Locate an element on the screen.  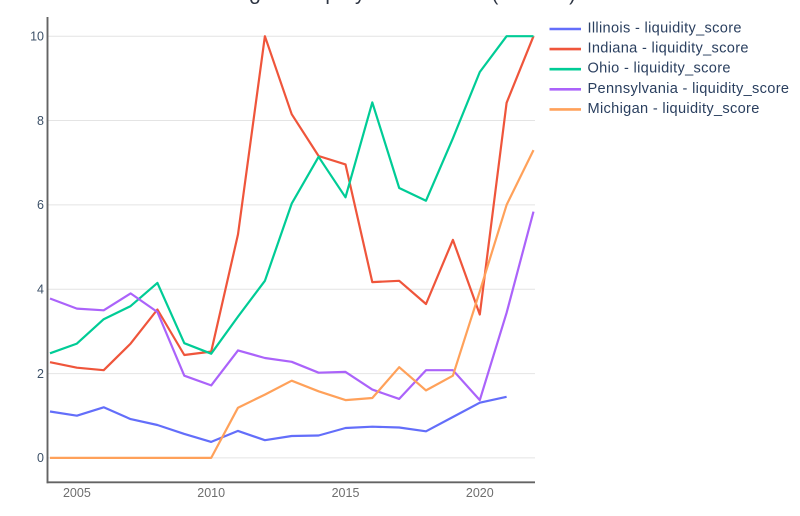
svg-text: Michigan - liquidity_score is located at coordinates (674, 109).